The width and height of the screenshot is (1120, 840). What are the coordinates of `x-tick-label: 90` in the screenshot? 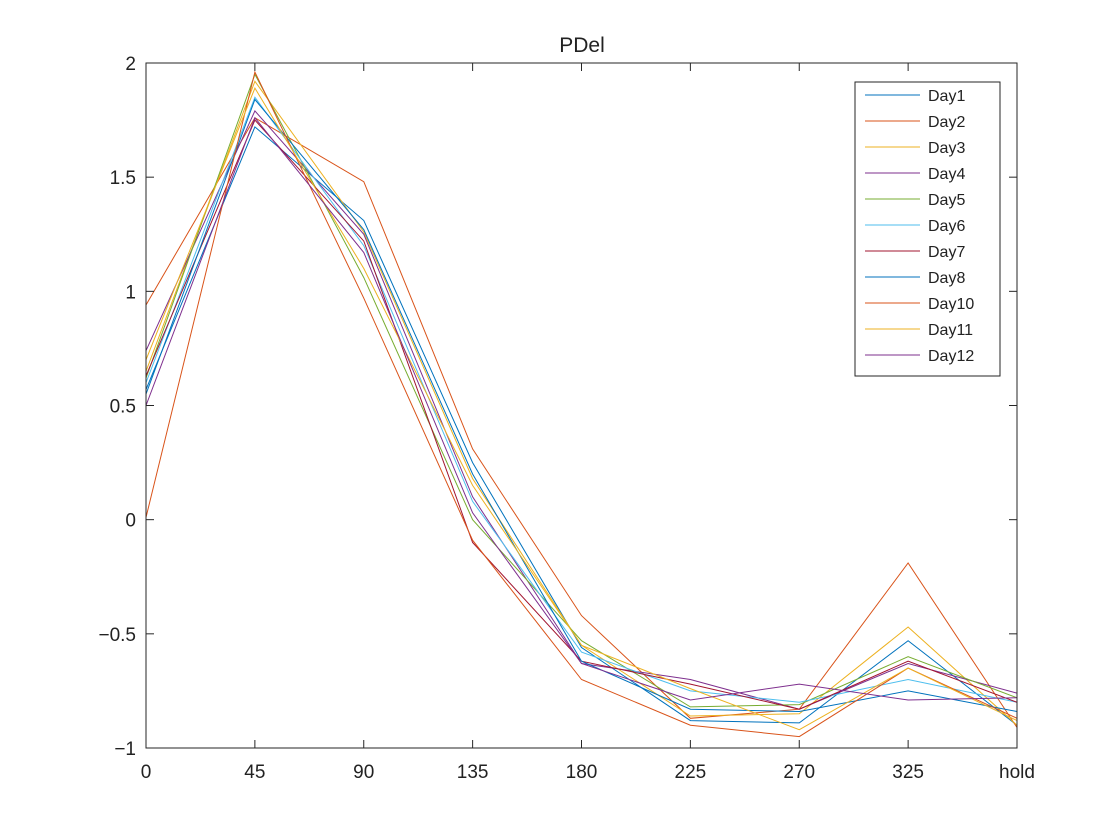 It's located at (363, 772).